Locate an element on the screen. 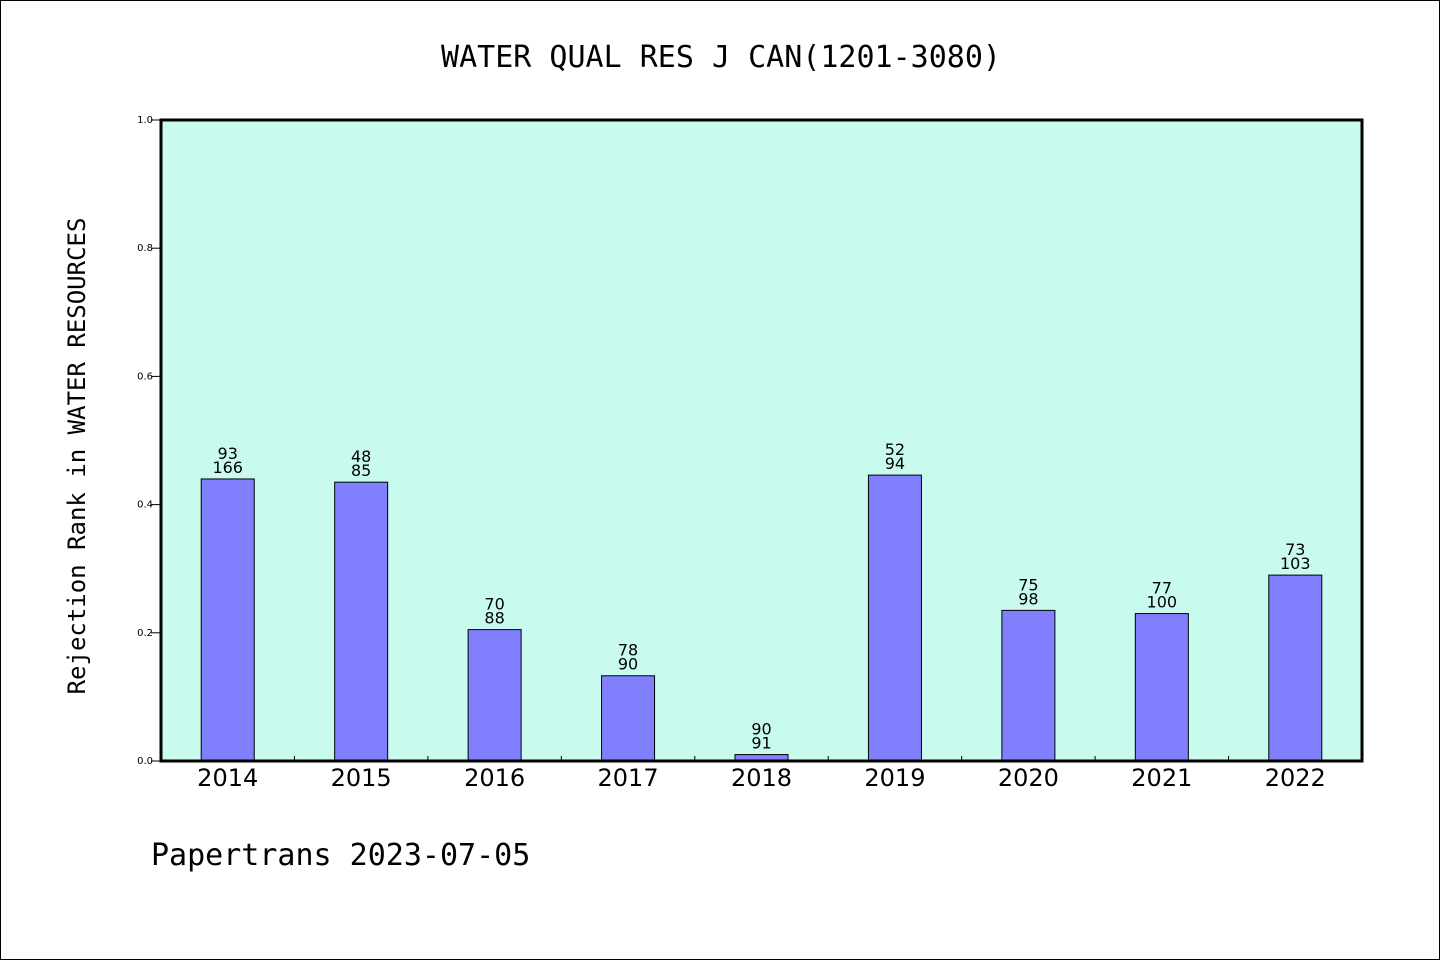 This screenshot has width=1440, height=961. bar-2019 is located at coordinates (894, 618).